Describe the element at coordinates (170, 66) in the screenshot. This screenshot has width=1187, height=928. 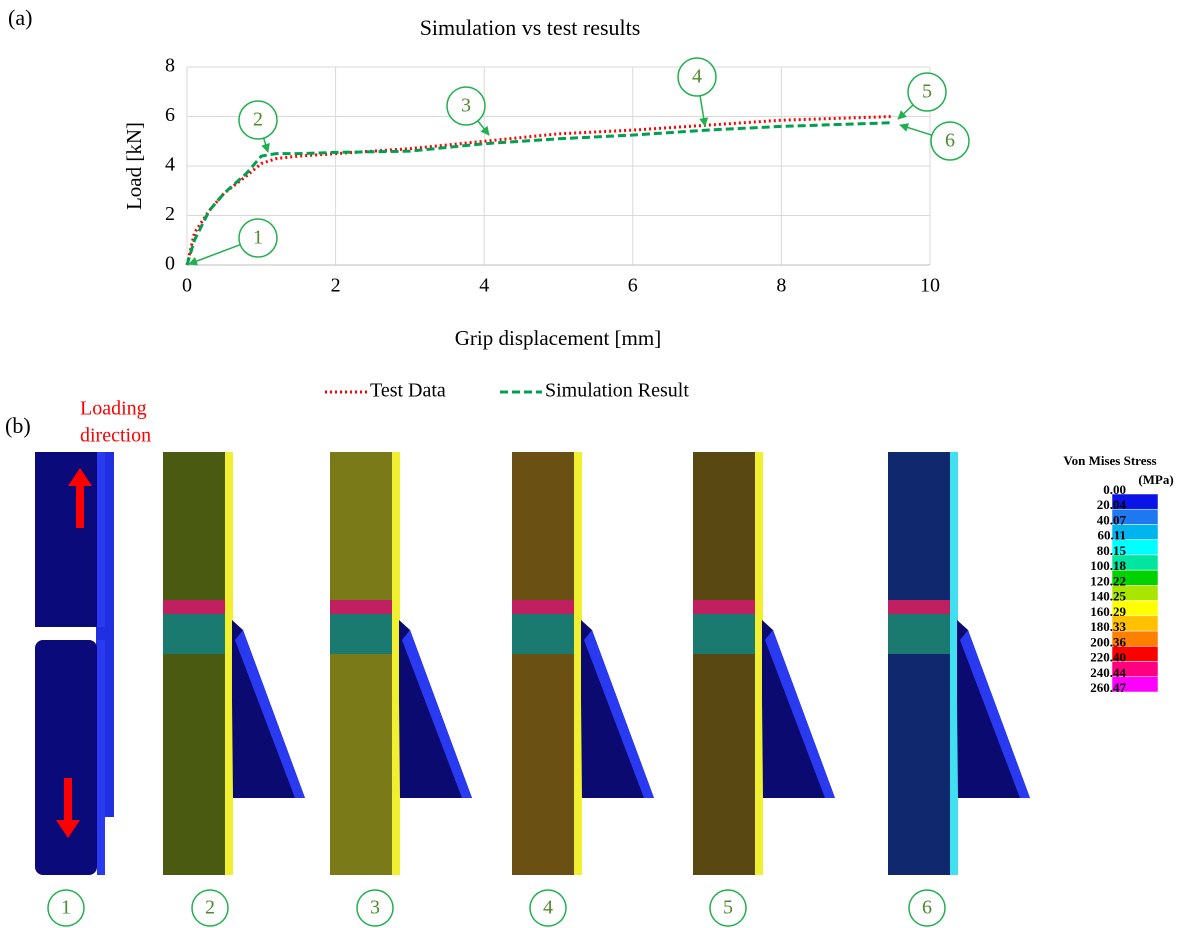
I see `y-tick-label: 8` at that location.